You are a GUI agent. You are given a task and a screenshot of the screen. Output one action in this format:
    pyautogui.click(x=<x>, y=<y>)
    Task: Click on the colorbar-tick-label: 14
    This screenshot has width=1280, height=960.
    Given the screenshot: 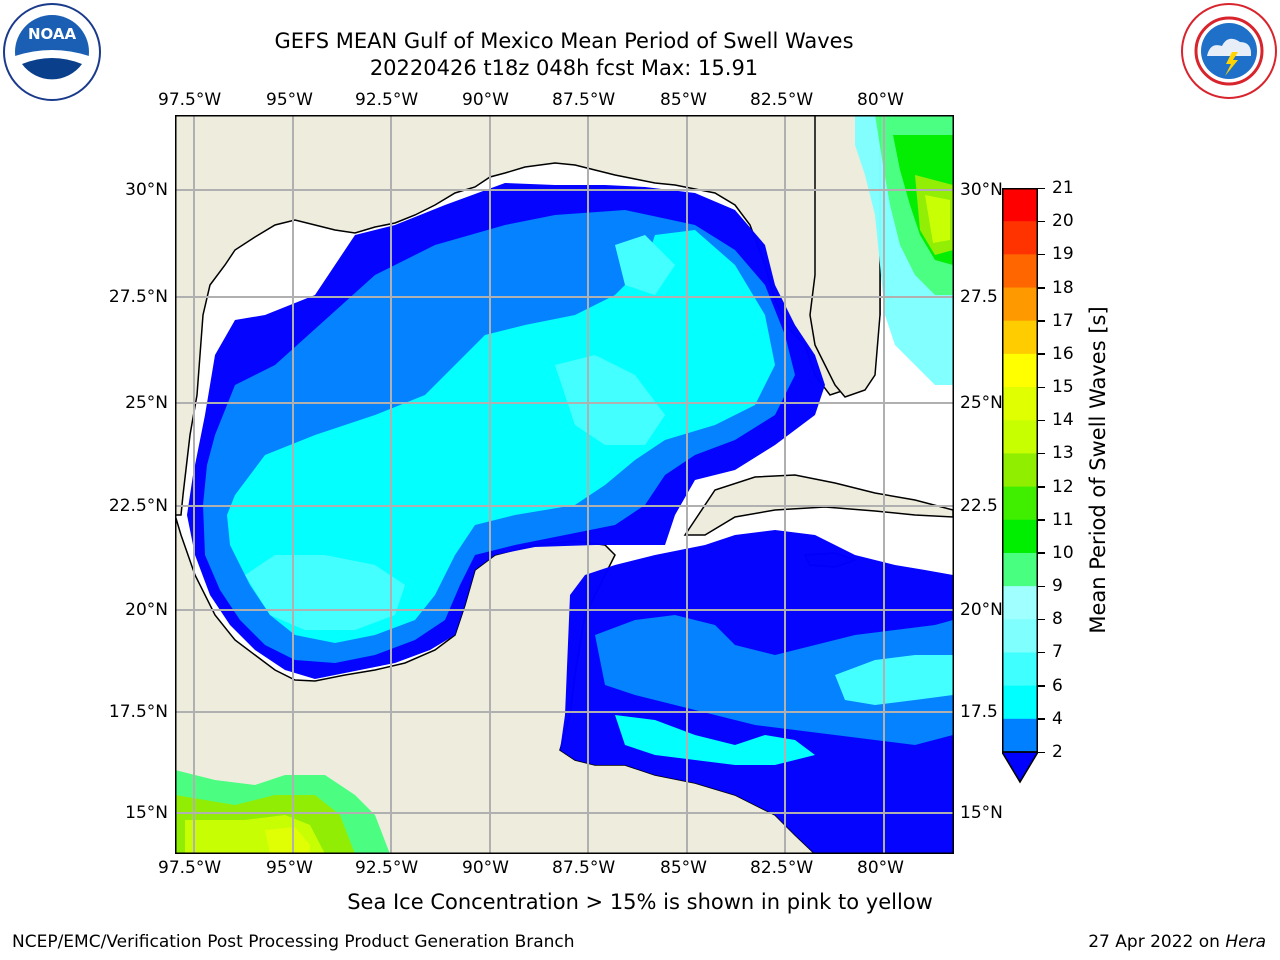 What is the action you would take?
    pyautogui.click(x=1063, y=420)
    